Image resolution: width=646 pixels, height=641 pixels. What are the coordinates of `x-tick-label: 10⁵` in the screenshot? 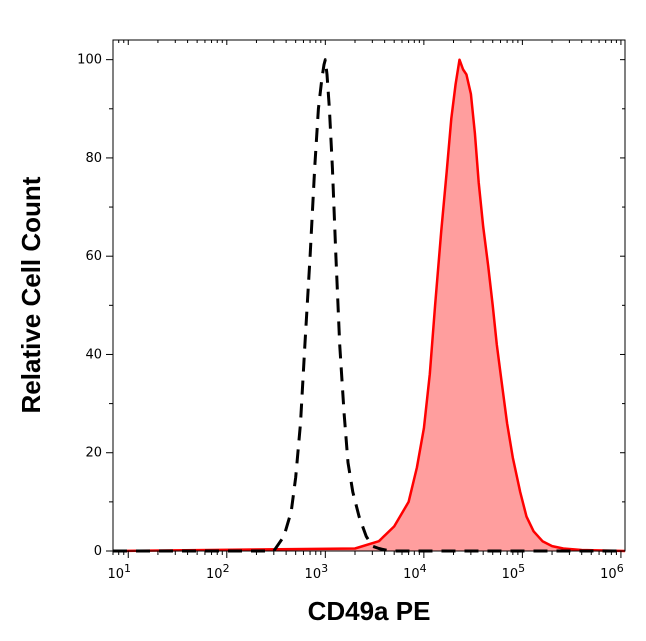 It's located at (514, 572).